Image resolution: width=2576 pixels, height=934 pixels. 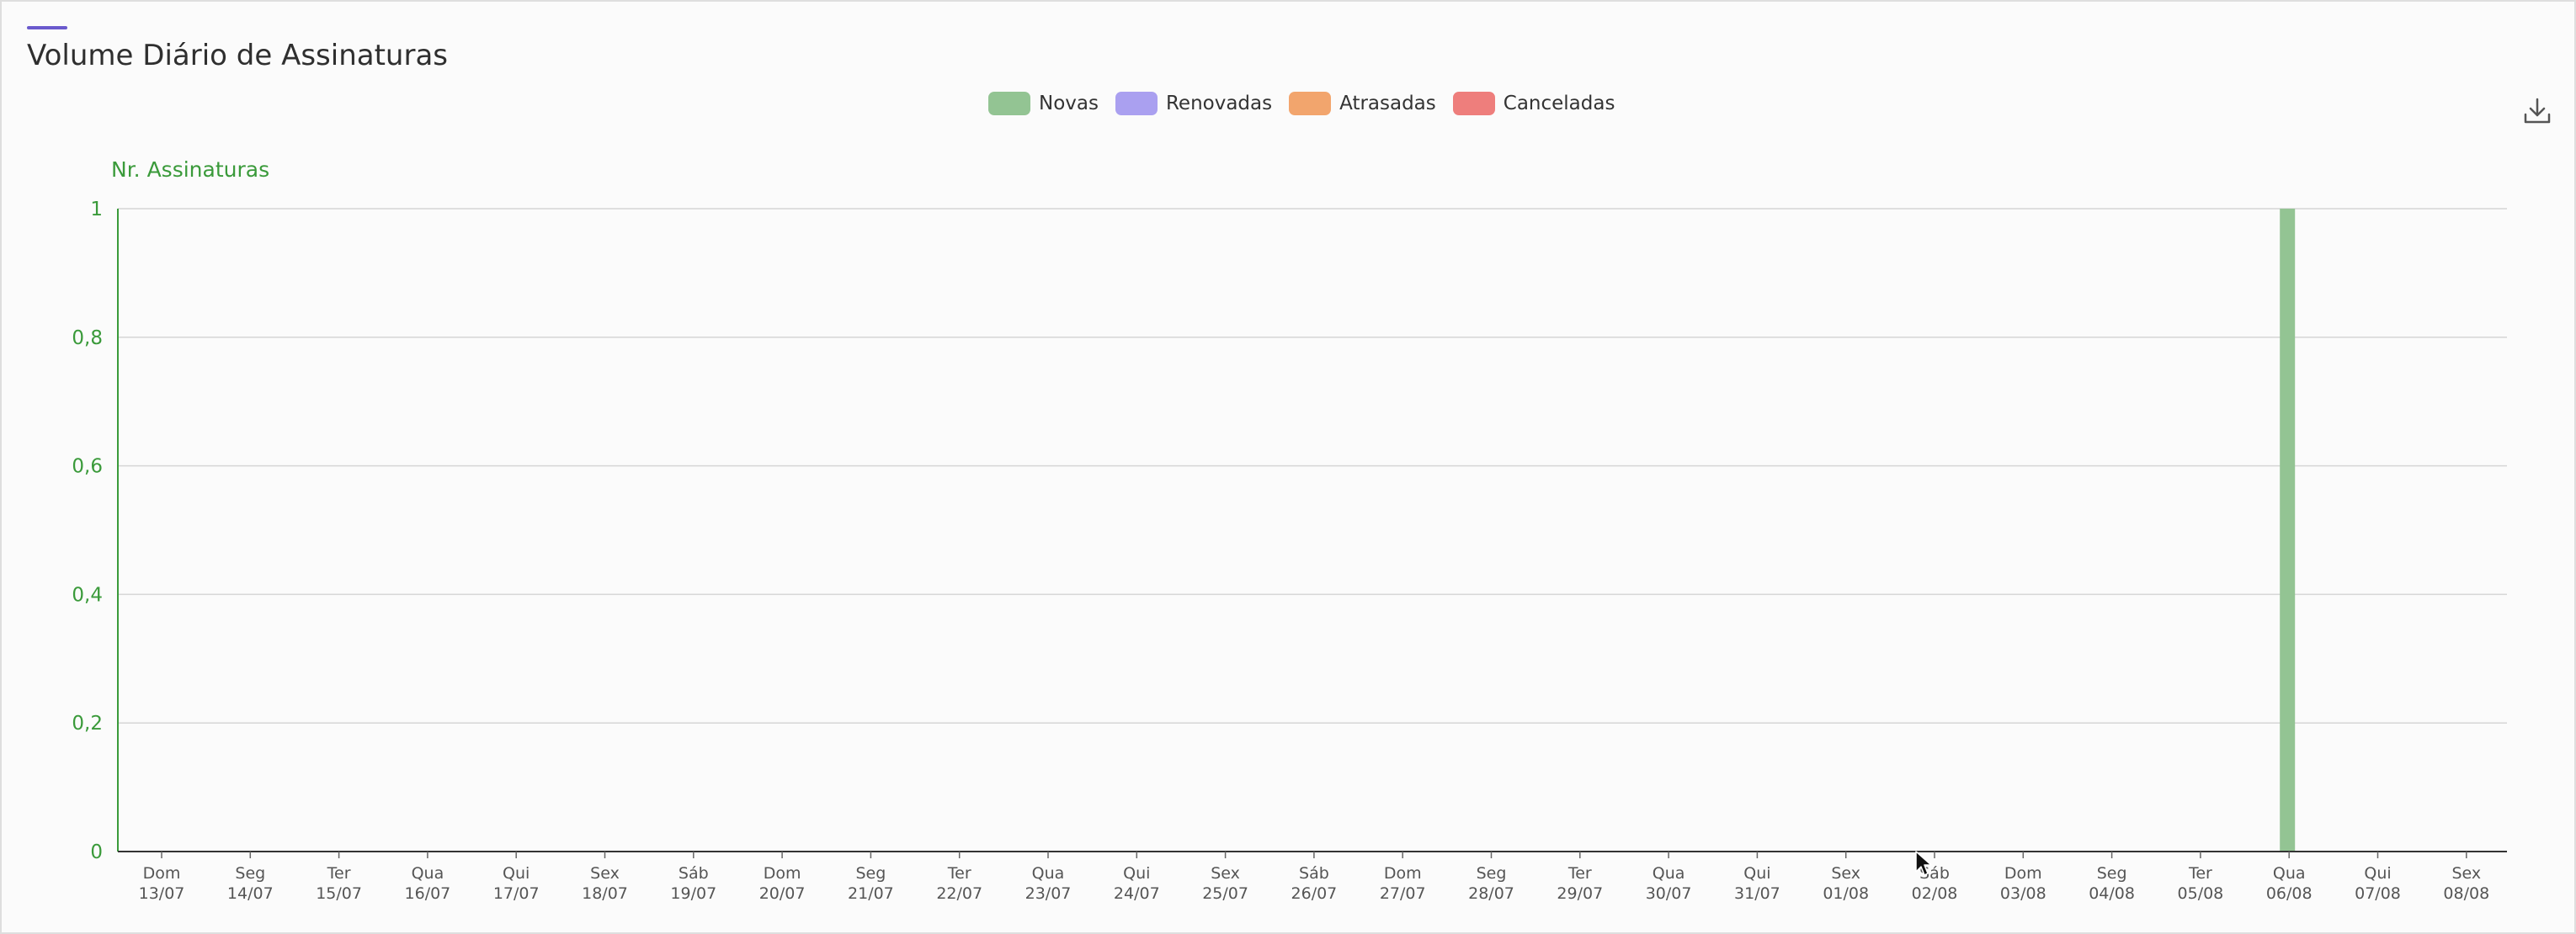 I want to click on legend-item-renovadas: Renovadas, so click(x=1194, y=103).